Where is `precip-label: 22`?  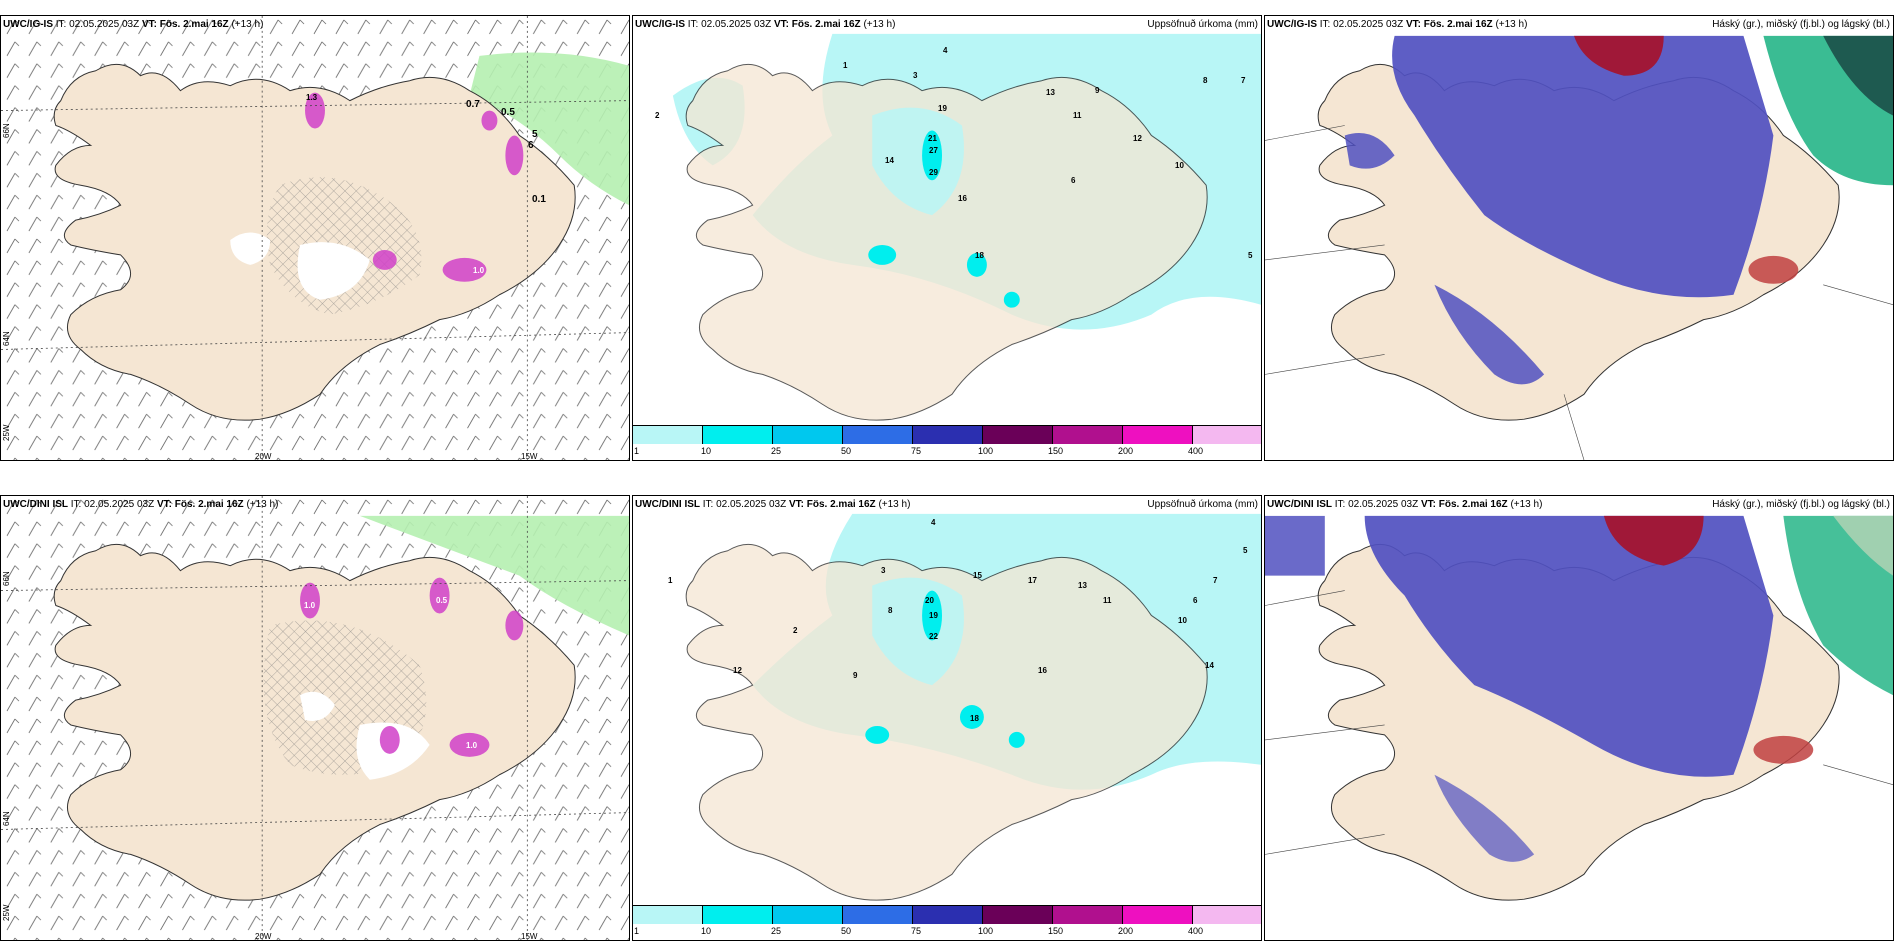 precip-label: 22 is located at coordinates (933, 636).